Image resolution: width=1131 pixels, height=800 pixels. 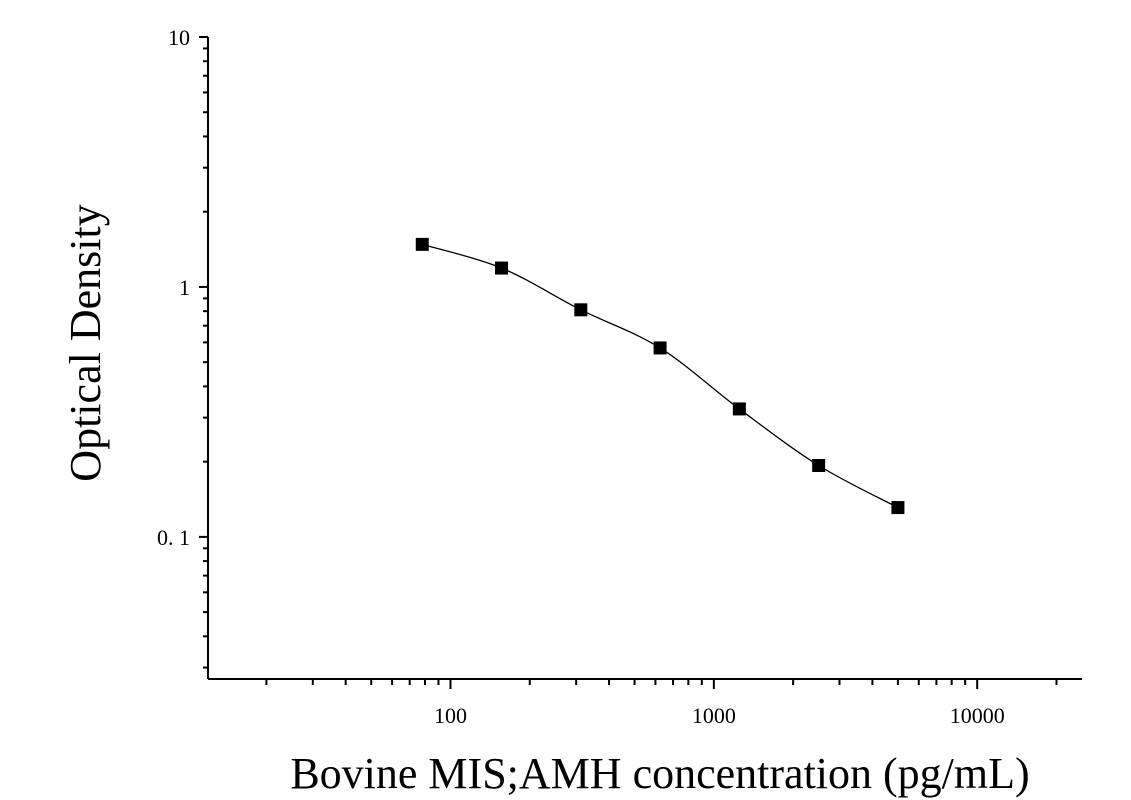 I want to click on y-tick-label: 1, so click(x=184, y=287).